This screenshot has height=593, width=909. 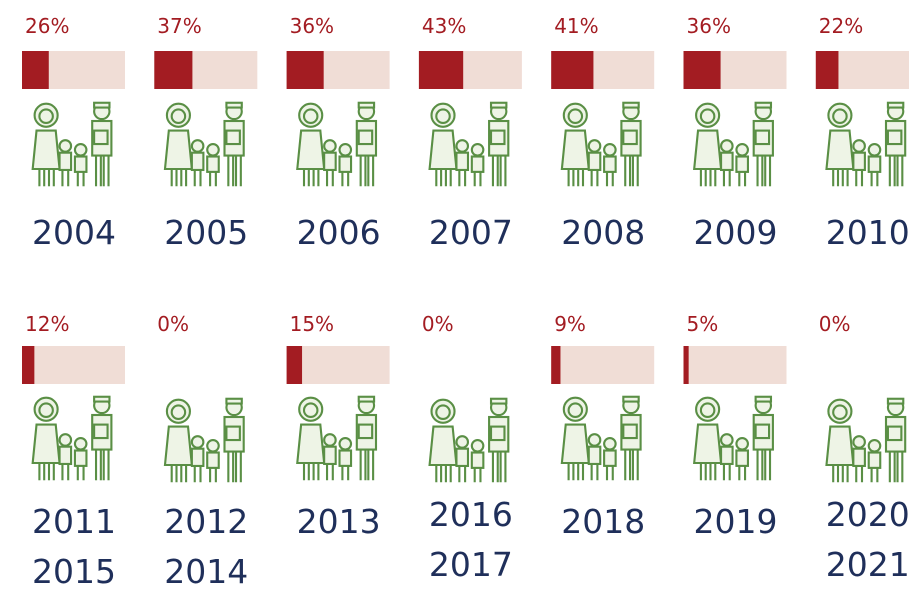 What do you see at coordinates (471, 514) in the screenshot?
I see `year-label: 2016` at bounding box center [471, 514].